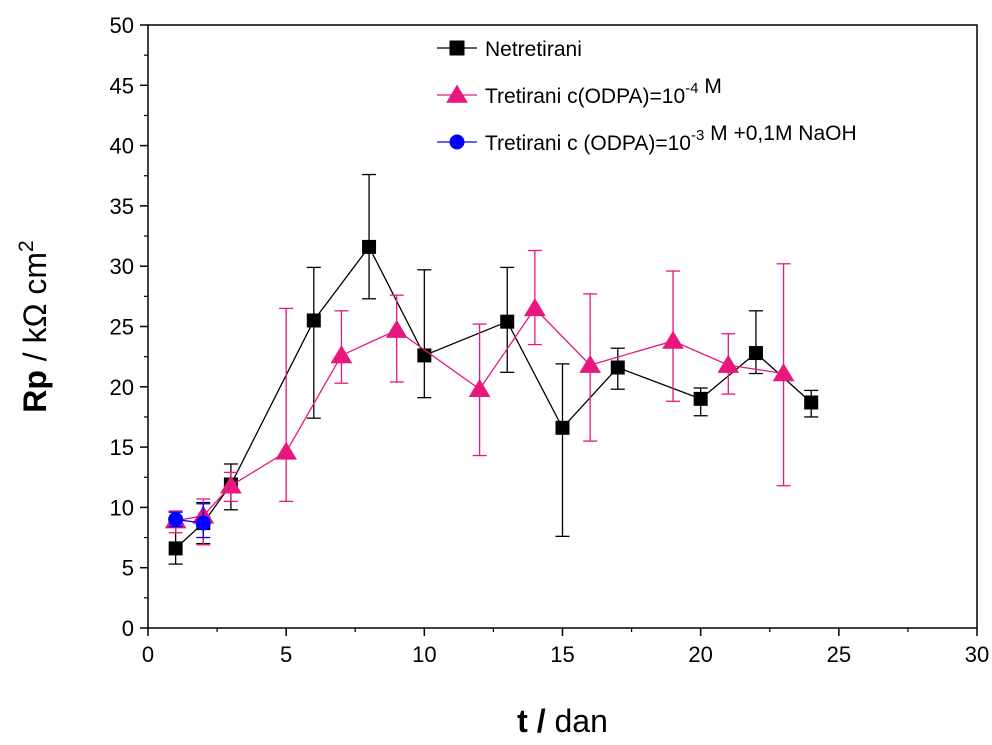  I want to click on y-tick-label: 40, so click(122, 146).